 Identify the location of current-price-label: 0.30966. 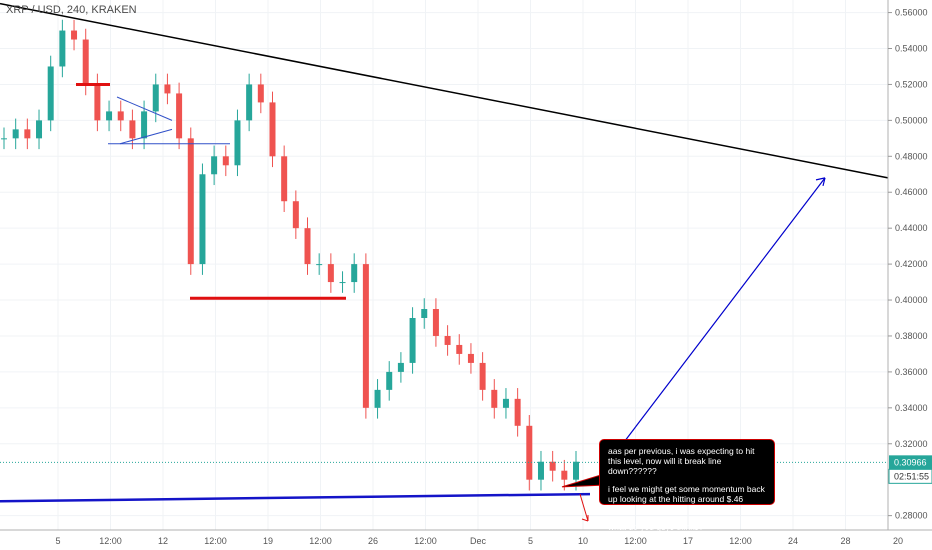
(910, 462).